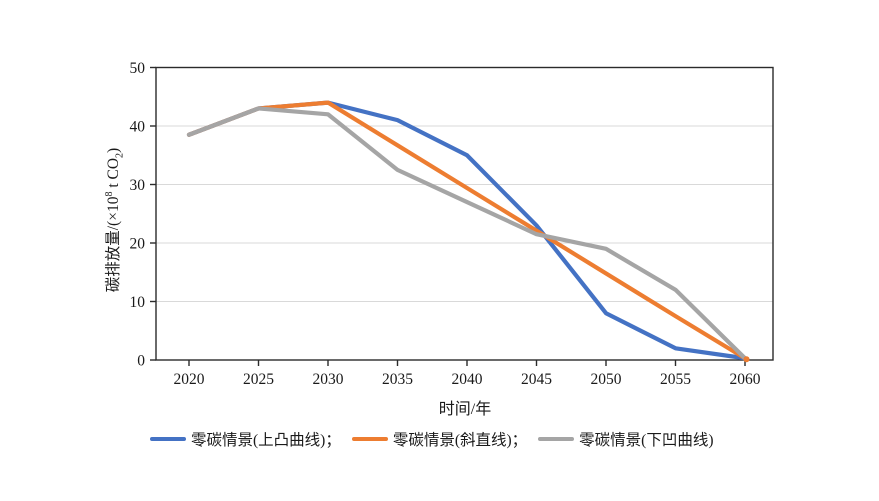 The height and width of the screenshot is (501, 879). I want to click on svg-text: 2035, so click(397, 379).